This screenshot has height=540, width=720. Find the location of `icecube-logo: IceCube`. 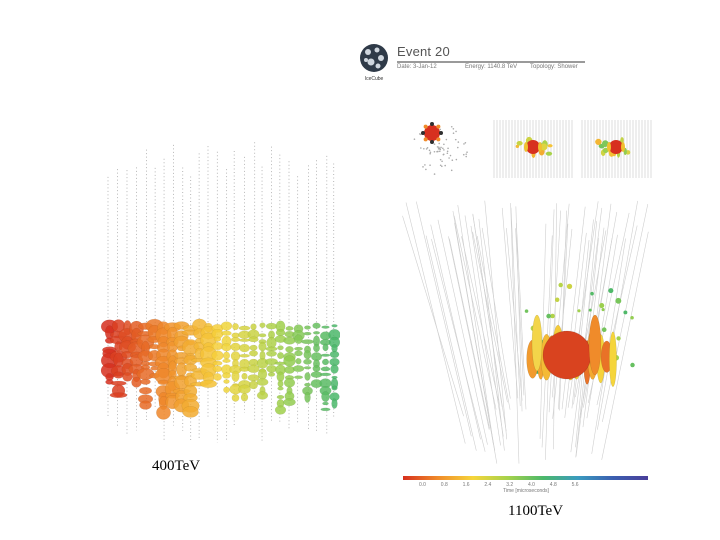

icecube-logo: IceCube is located at coordinates (374, 63).